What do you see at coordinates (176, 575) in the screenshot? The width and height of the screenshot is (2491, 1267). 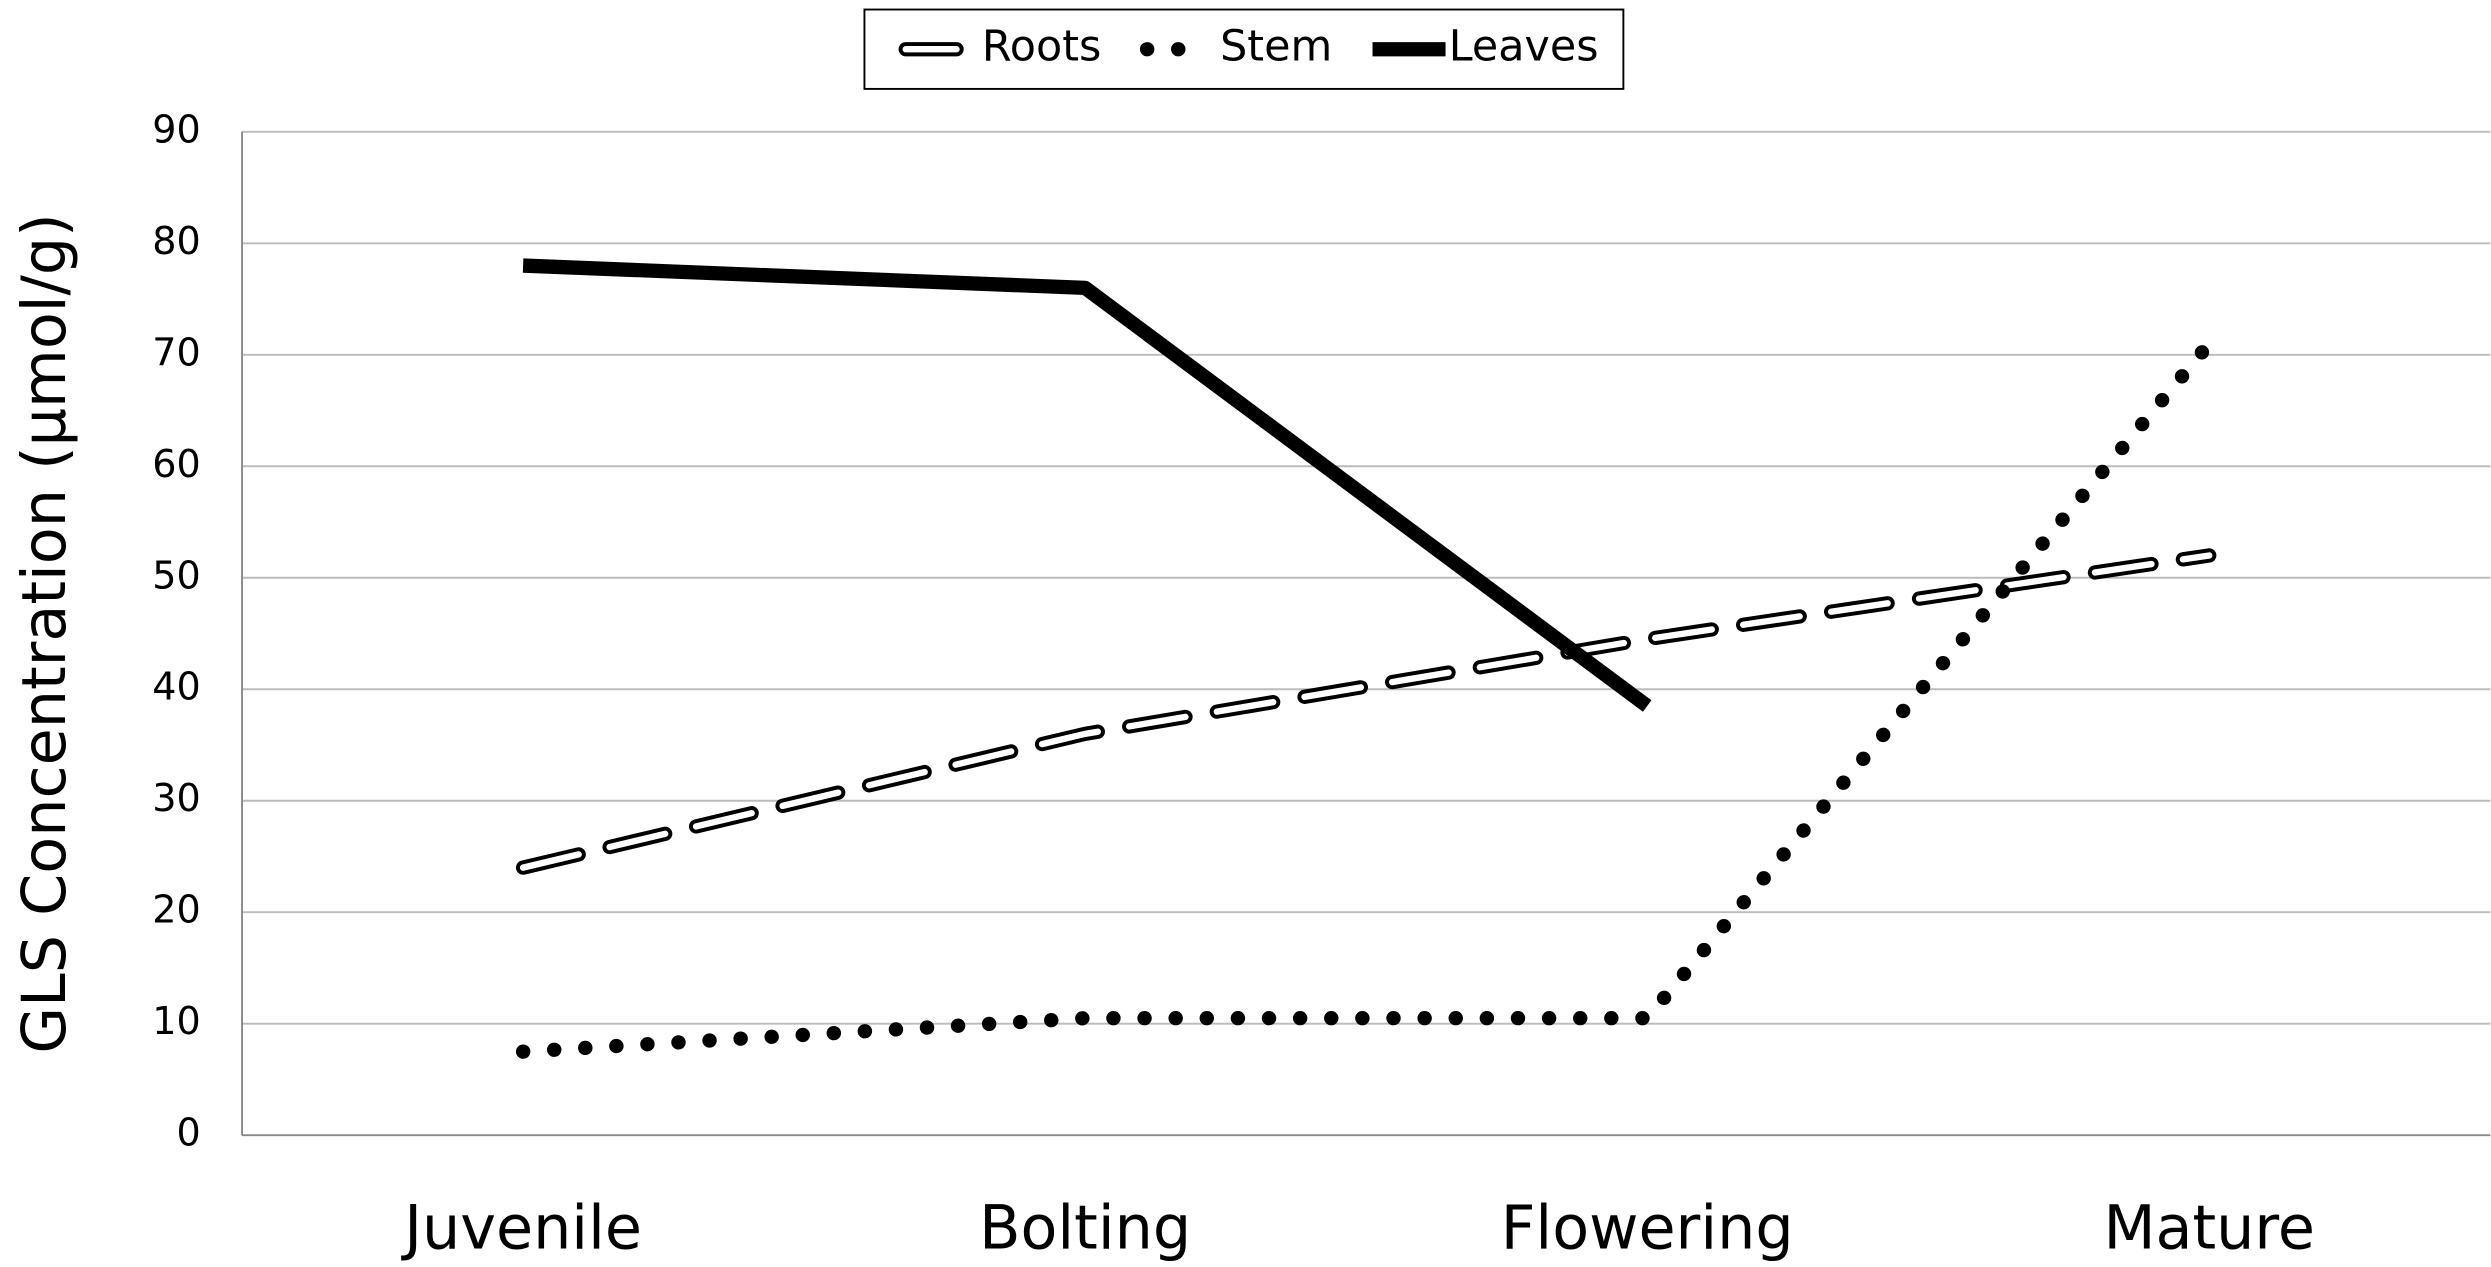 I see `y-tick-label: 50` at bounding box center [176, 575].